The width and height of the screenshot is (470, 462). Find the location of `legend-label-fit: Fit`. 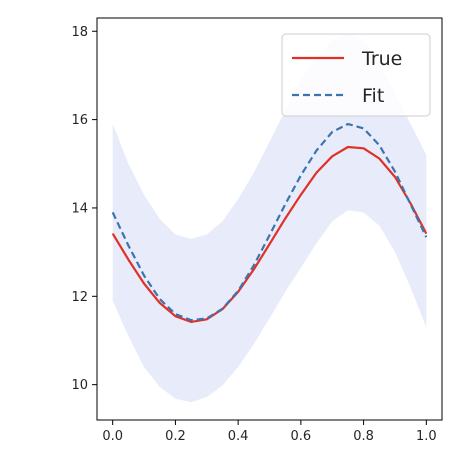

legend-label-fit: Fit is located at coordinates (373, 96).